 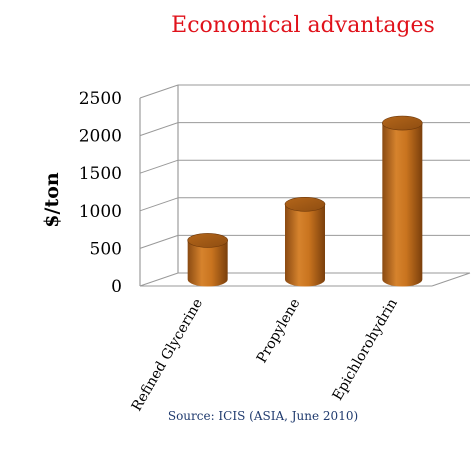 I want to click on x-tick-label: Propylene, so click(x=279, y=331).